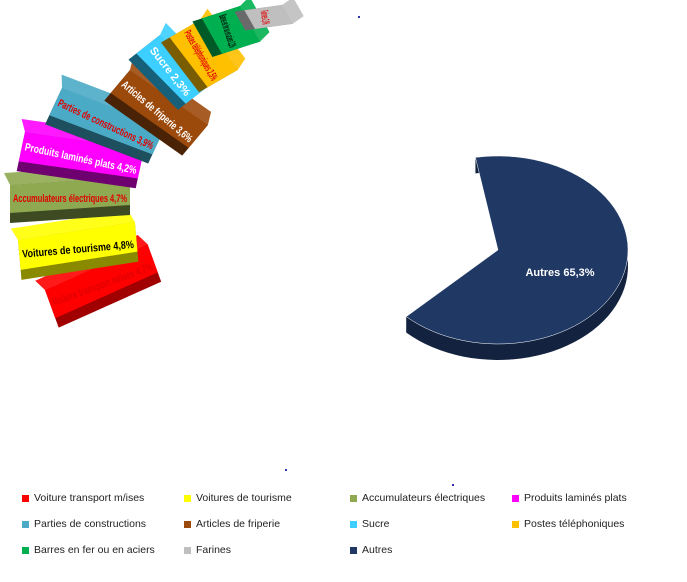  I want to click on legend-item: Produits laminés plats, so click(592, 498).